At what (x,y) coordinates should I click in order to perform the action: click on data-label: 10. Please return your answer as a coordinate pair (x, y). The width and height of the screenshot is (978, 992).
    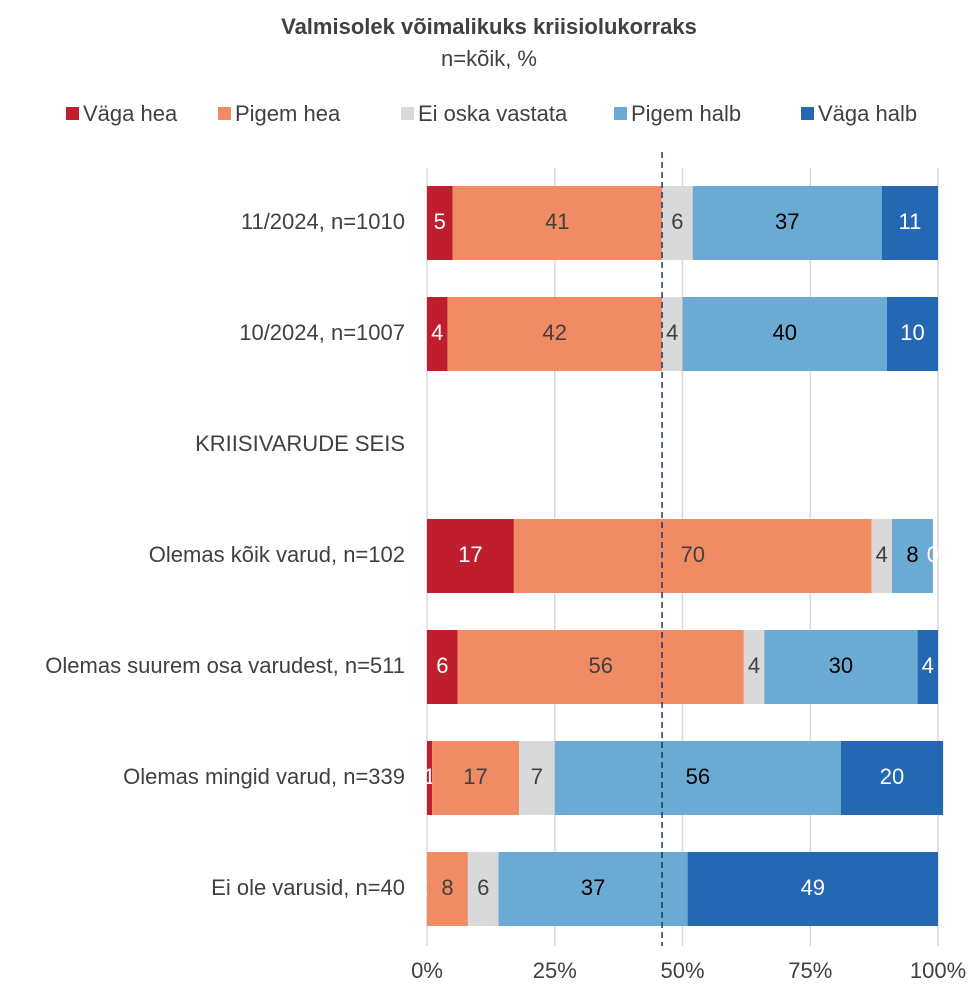
    Looking at the image, I should click on (912, 332).